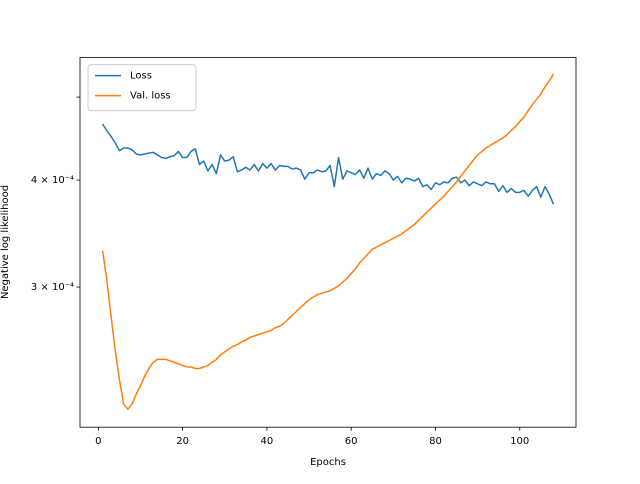 Image resolution: width=640 pixels, height=484 pixels. Describe the element at coordinates (267, 441) in the screenshot. I see `x-tick-label: 40` at that location.